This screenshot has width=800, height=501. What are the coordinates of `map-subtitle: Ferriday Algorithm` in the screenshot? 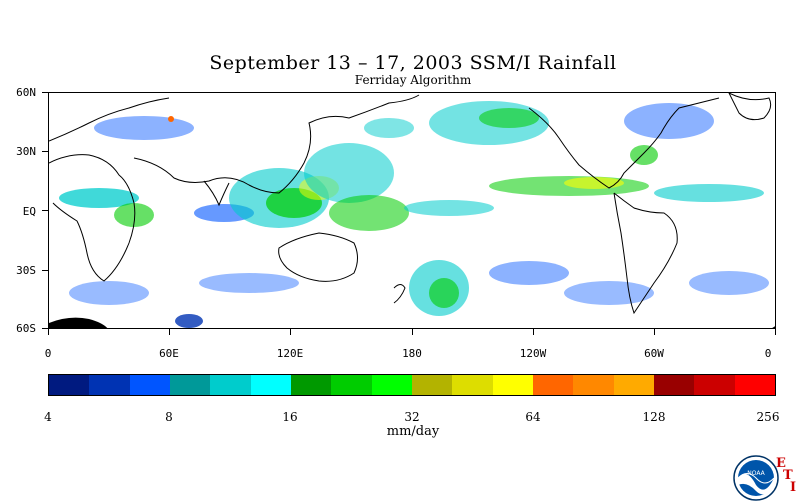 It's located at (413, 80).